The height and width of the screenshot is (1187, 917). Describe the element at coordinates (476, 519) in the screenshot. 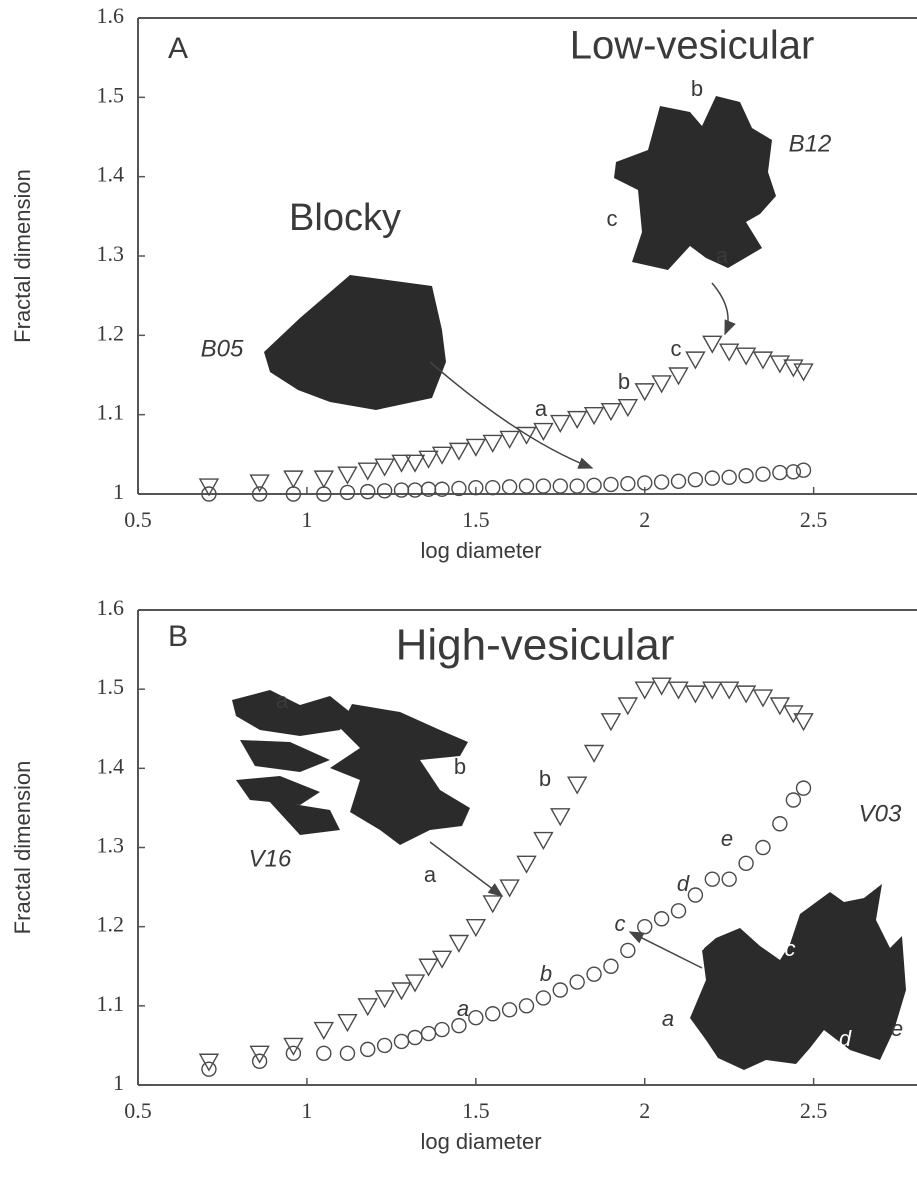

I see `x-tick-label: 1.5` at that location.